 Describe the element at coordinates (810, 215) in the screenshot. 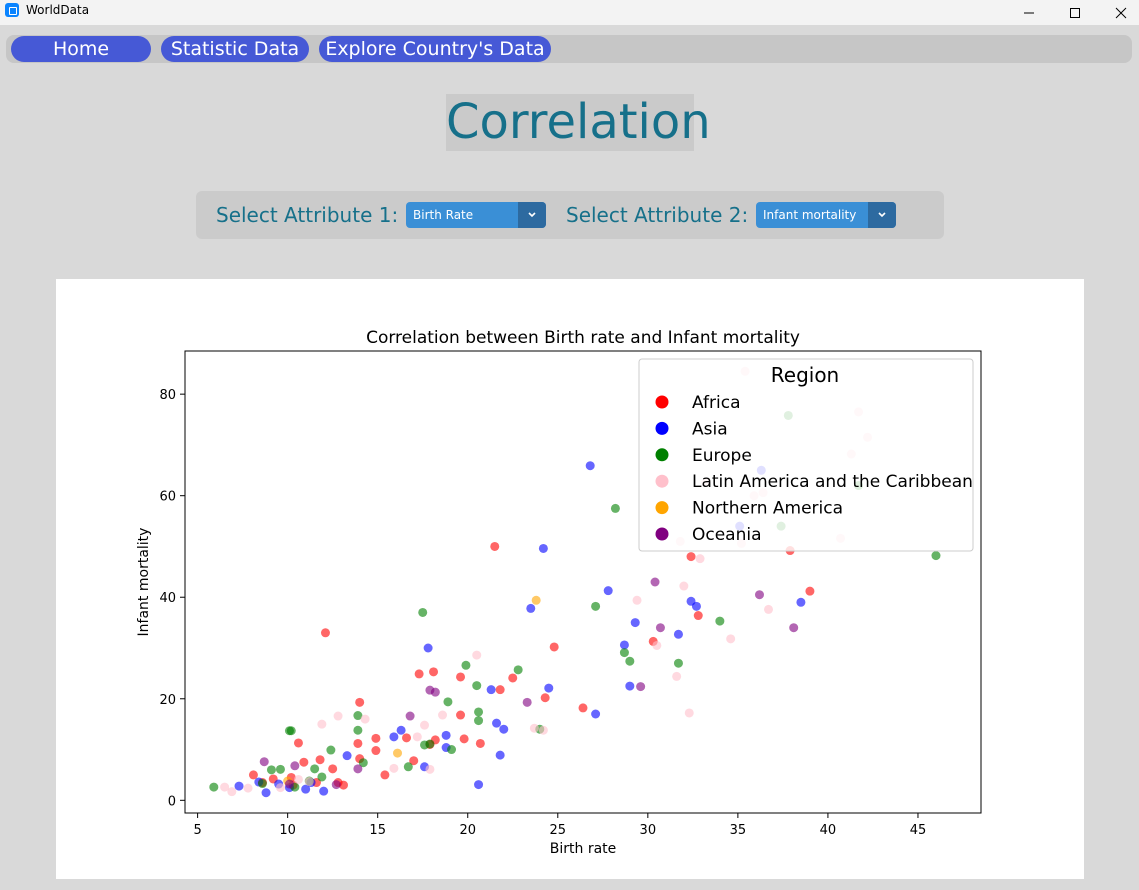

I see `attribute-2-value: Infant mortality` at that location.